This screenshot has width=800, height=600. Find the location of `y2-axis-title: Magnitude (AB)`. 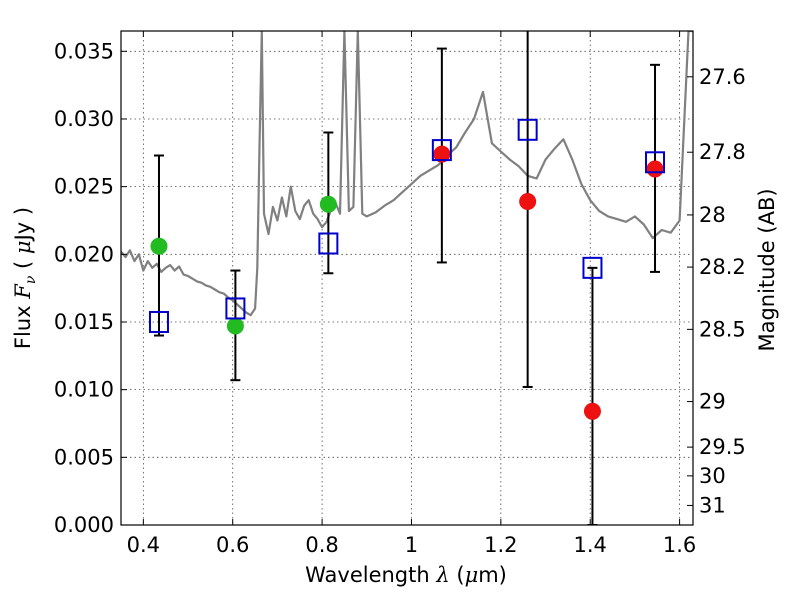

y2-axis-title: Magnitude (AB) is located at coordinates (767, 269).